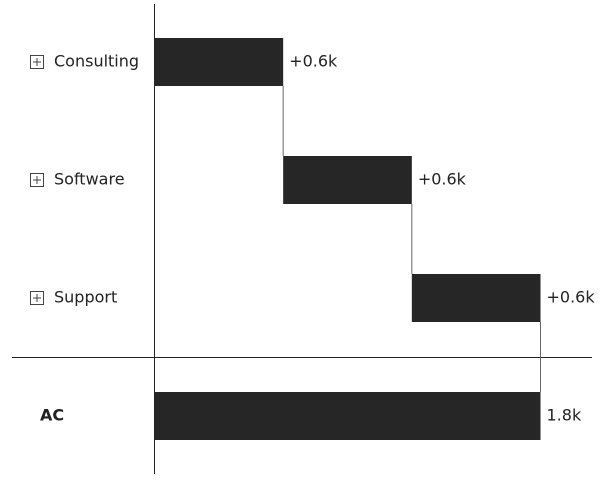 The image size is (601, 490). What do you see at coordinates (85, 297) in the screenshot?
I see `category-label: Support` at bounding box center [85, 297].